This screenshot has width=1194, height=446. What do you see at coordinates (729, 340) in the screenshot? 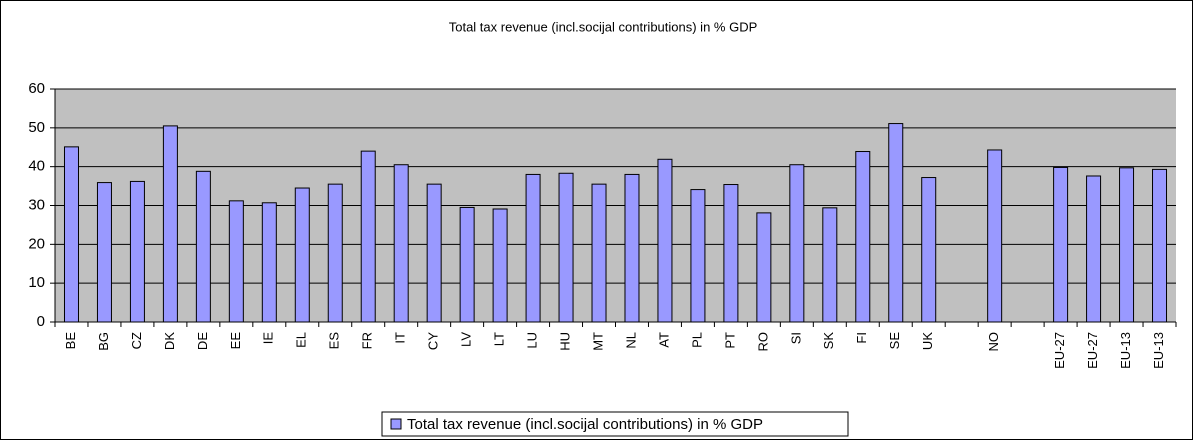
I see `x-tick-label: PT` at bounding box center [729, 340].